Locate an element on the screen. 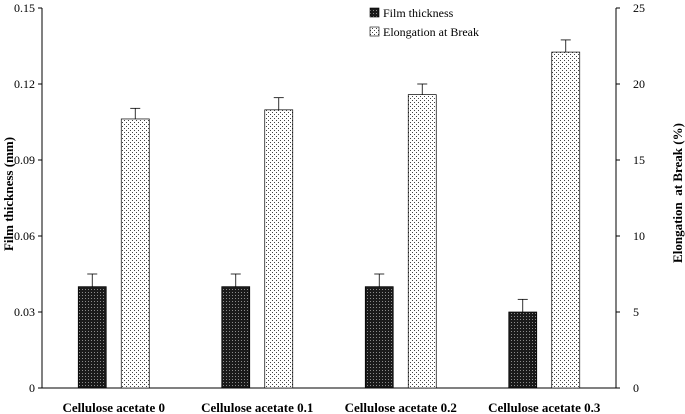  y-left-tick-label: 0.03 is located at coordinates (24, 312).